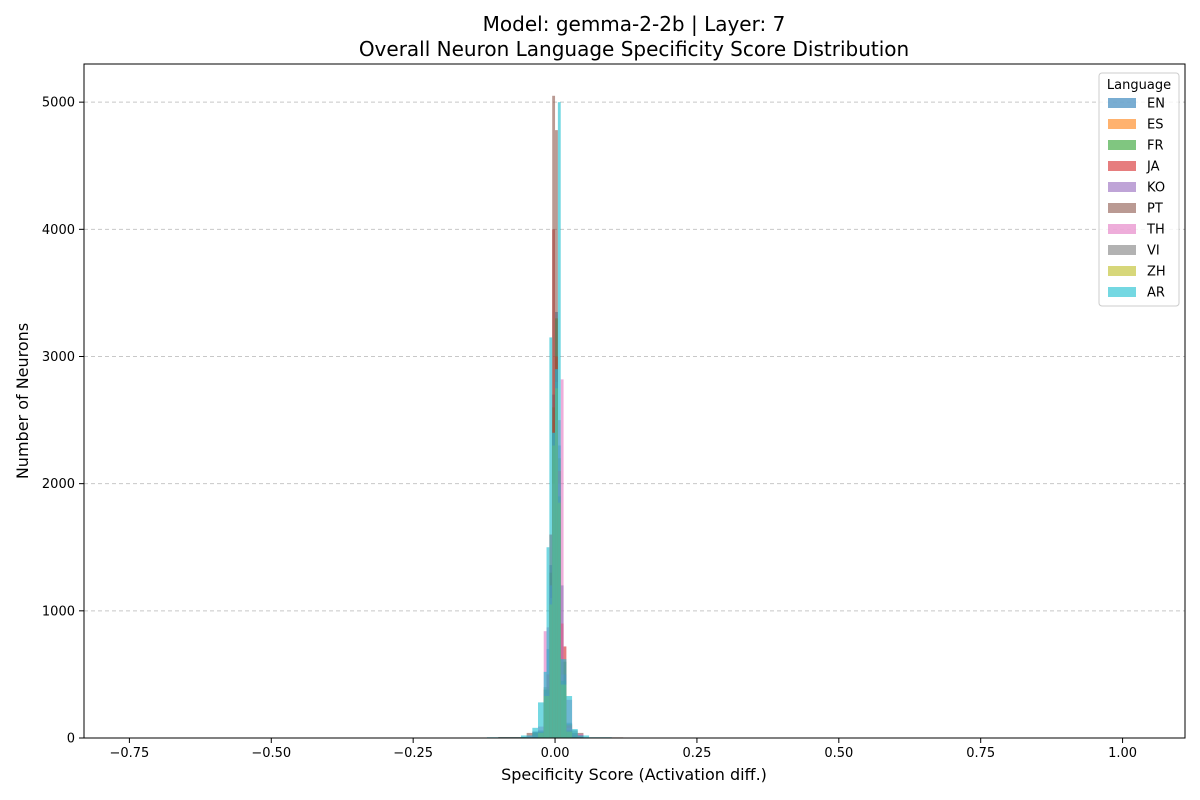 Image resolution: width=1200 pixels, height=800 pixels. What do you see at coordinates (63, 421) in the screenshot?
I see `y-axis-ticks: 0 1000 2000 3000 4000 5000` at bounding box center [63, 421].